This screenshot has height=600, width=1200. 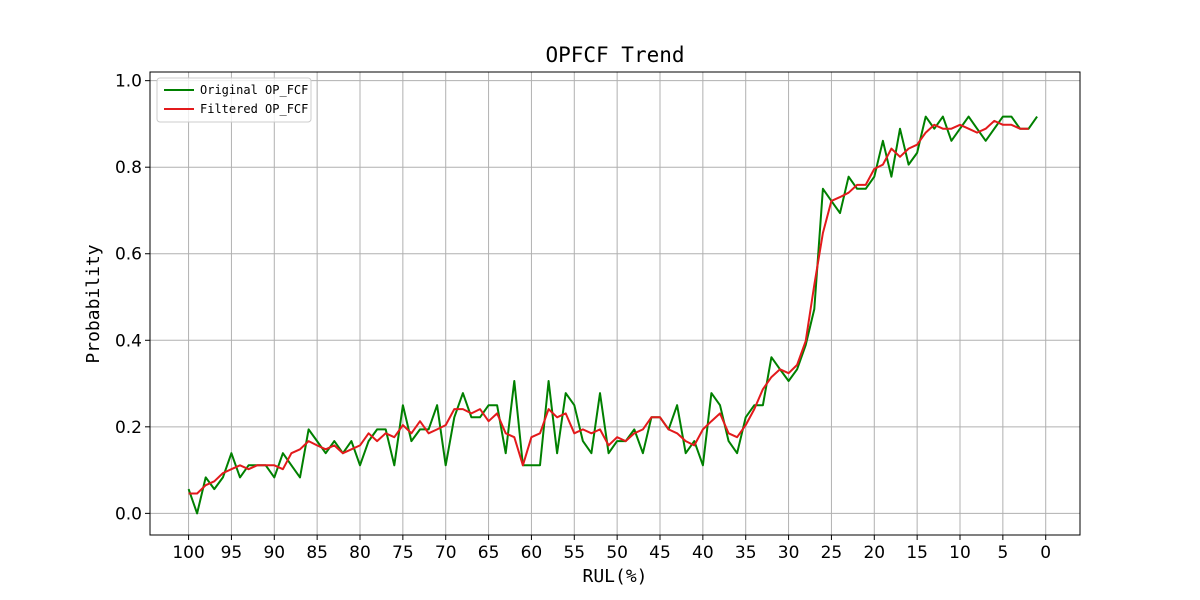 I want to click on legend-label-original: Original OP_FCF, so click(x=254, y=90).